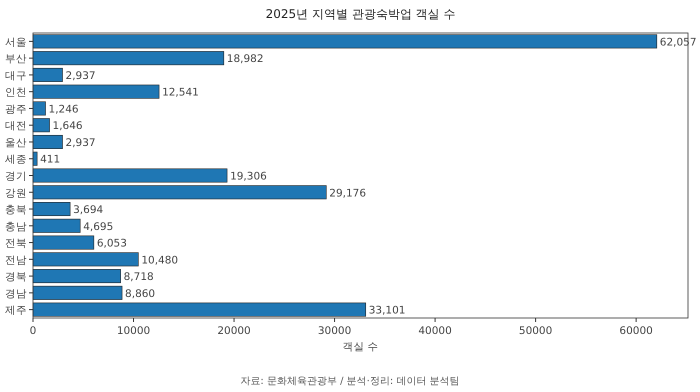 This screenshot has height=392, width=700. What do you see at coordinates (88, 210) in the screenshot?
I see `data-label: 3,694` at bounding box center [88, 210].